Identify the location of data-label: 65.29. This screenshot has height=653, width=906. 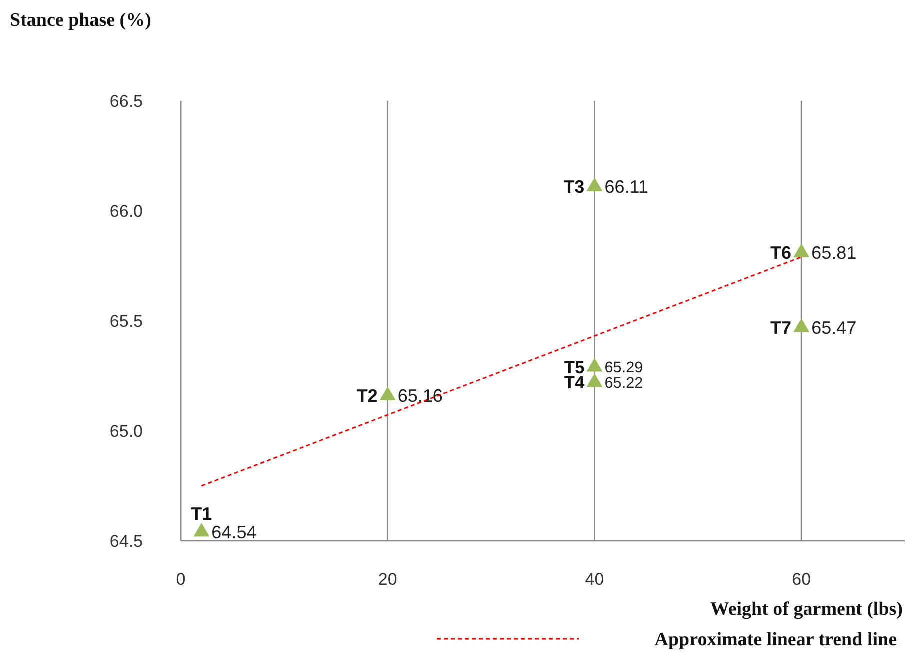
(624, 368).